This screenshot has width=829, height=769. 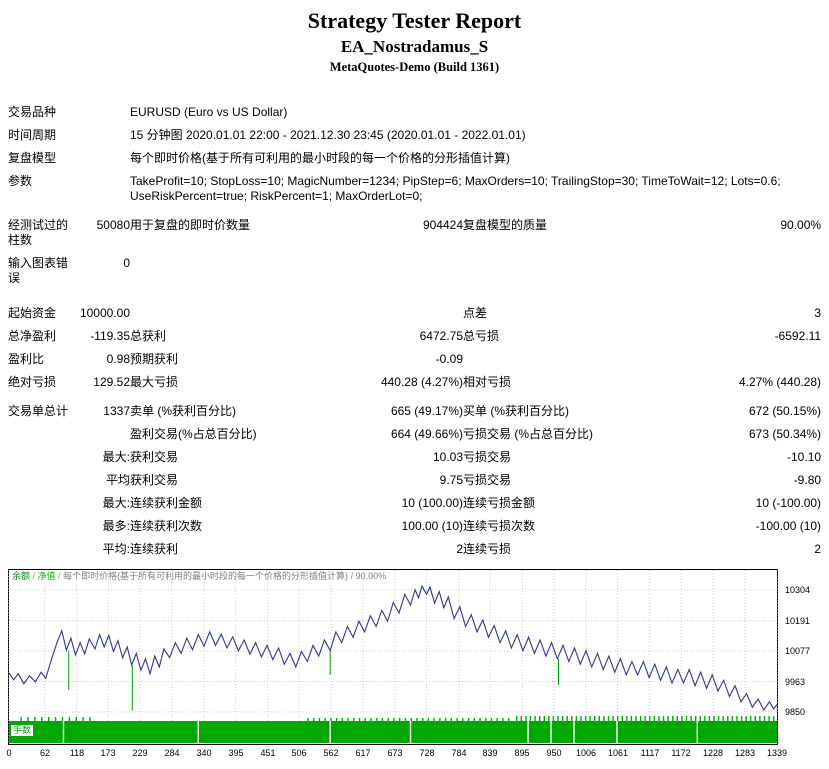 I want to click on table-cell: 总亏损, so click(x=481, y=336).